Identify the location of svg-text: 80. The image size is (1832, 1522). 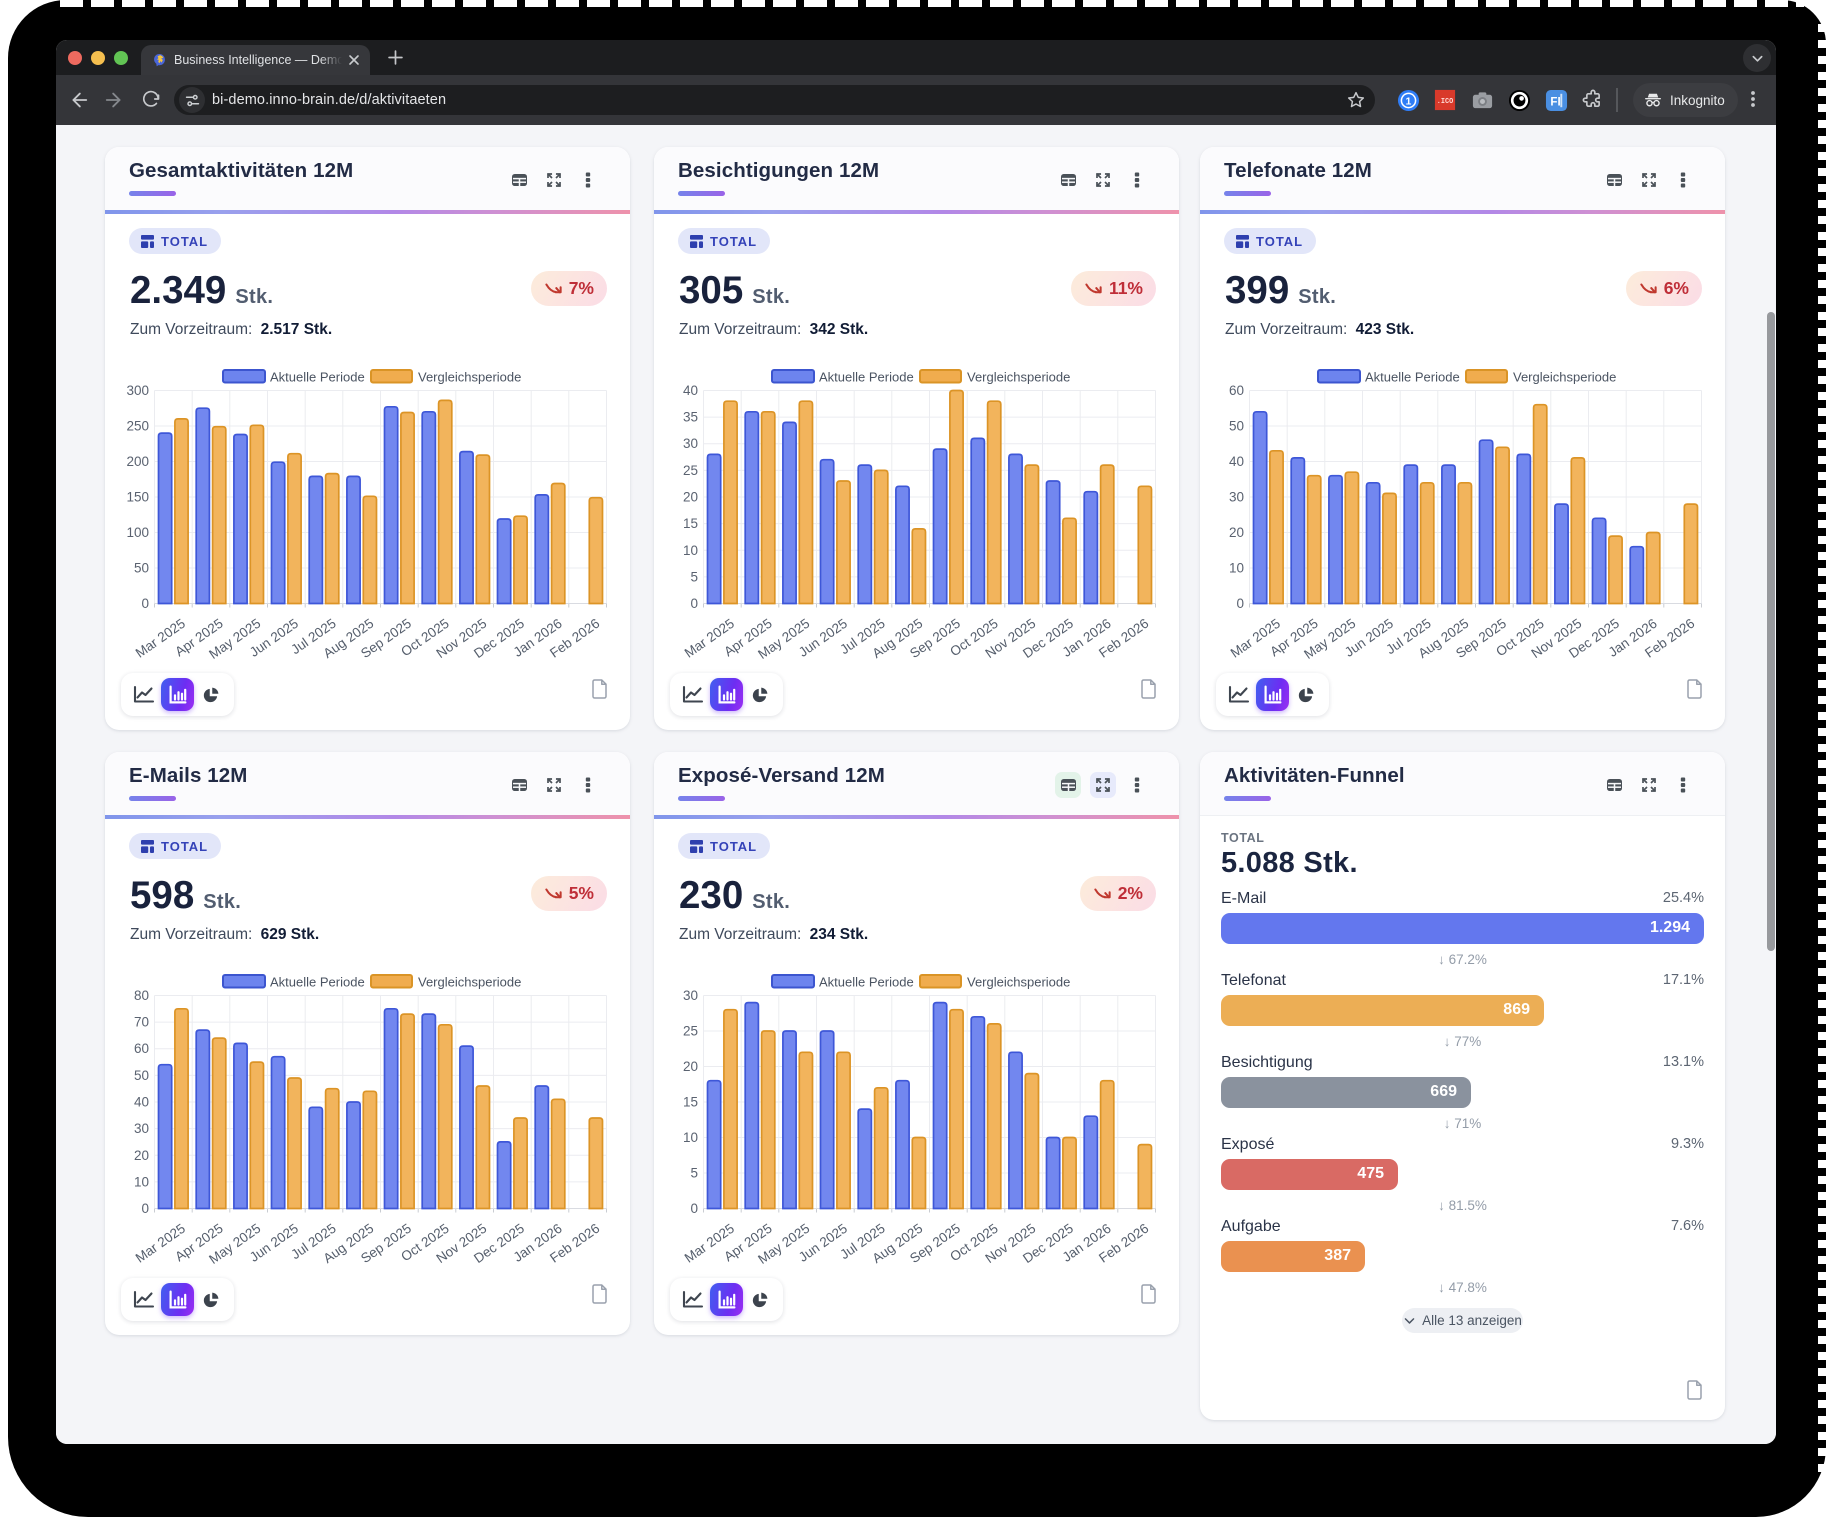
(141, 995).